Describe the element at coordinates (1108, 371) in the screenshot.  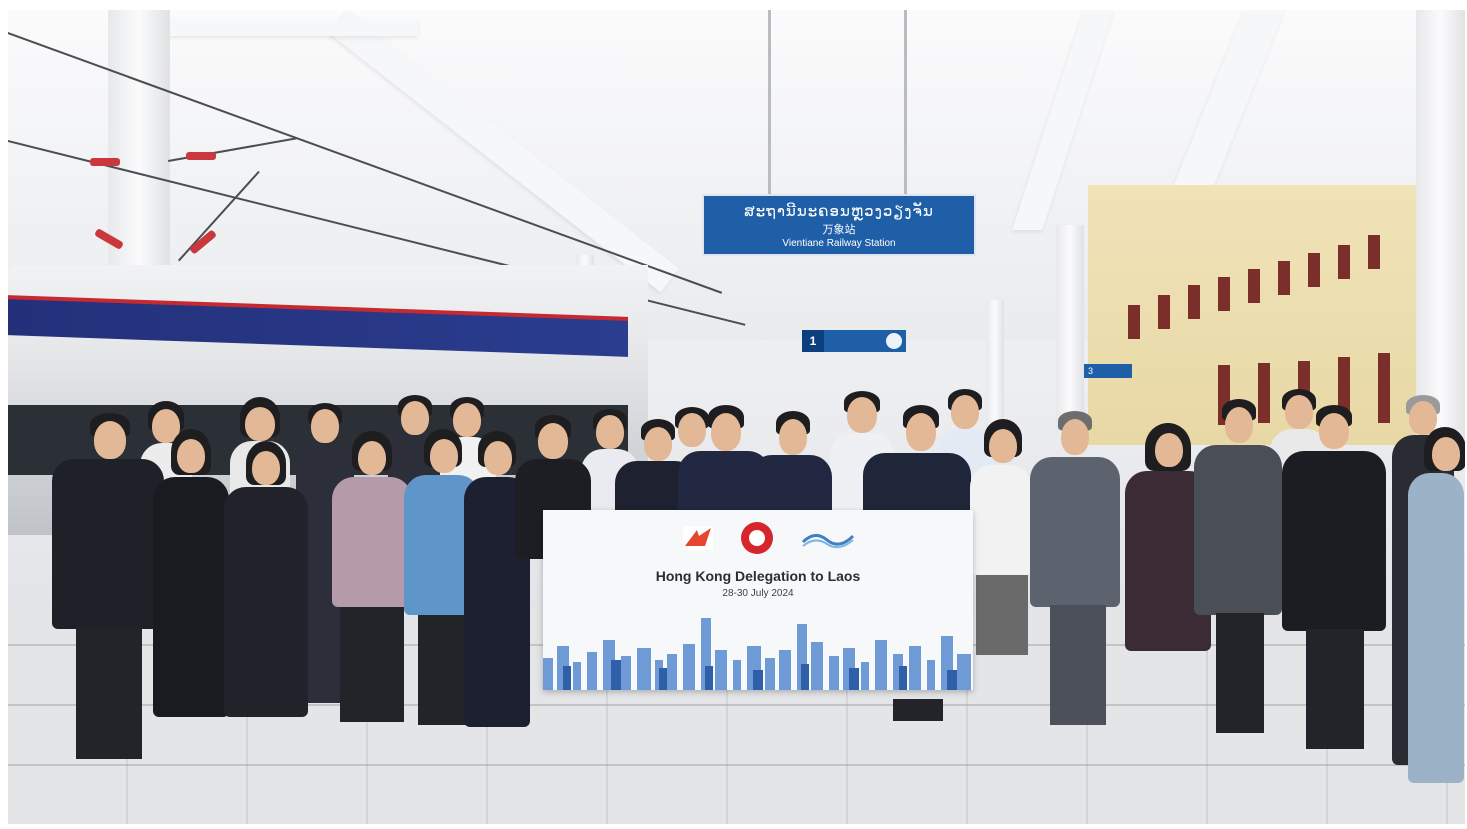
I see `platform-number-sign-far: 3` at that location.